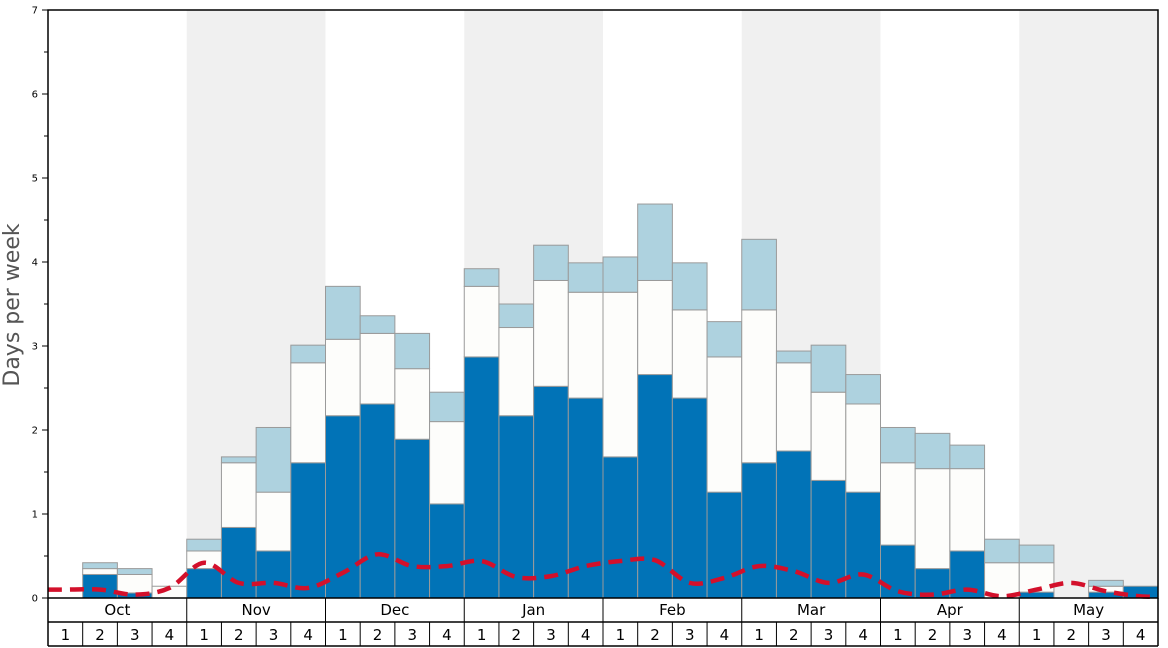 The height and width of the screenshot is (648, 1168). What do you see at coordinates (35, 431) in the screenshot?
I see `y-tick-label: 2` at bounding box center [35, 431].